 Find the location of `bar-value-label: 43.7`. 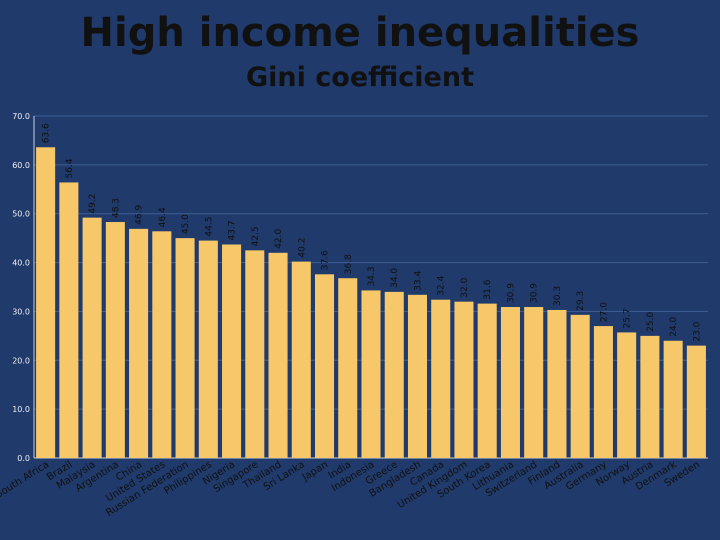

bar-value-label: 43.7 is located at coordinates (233, 230).